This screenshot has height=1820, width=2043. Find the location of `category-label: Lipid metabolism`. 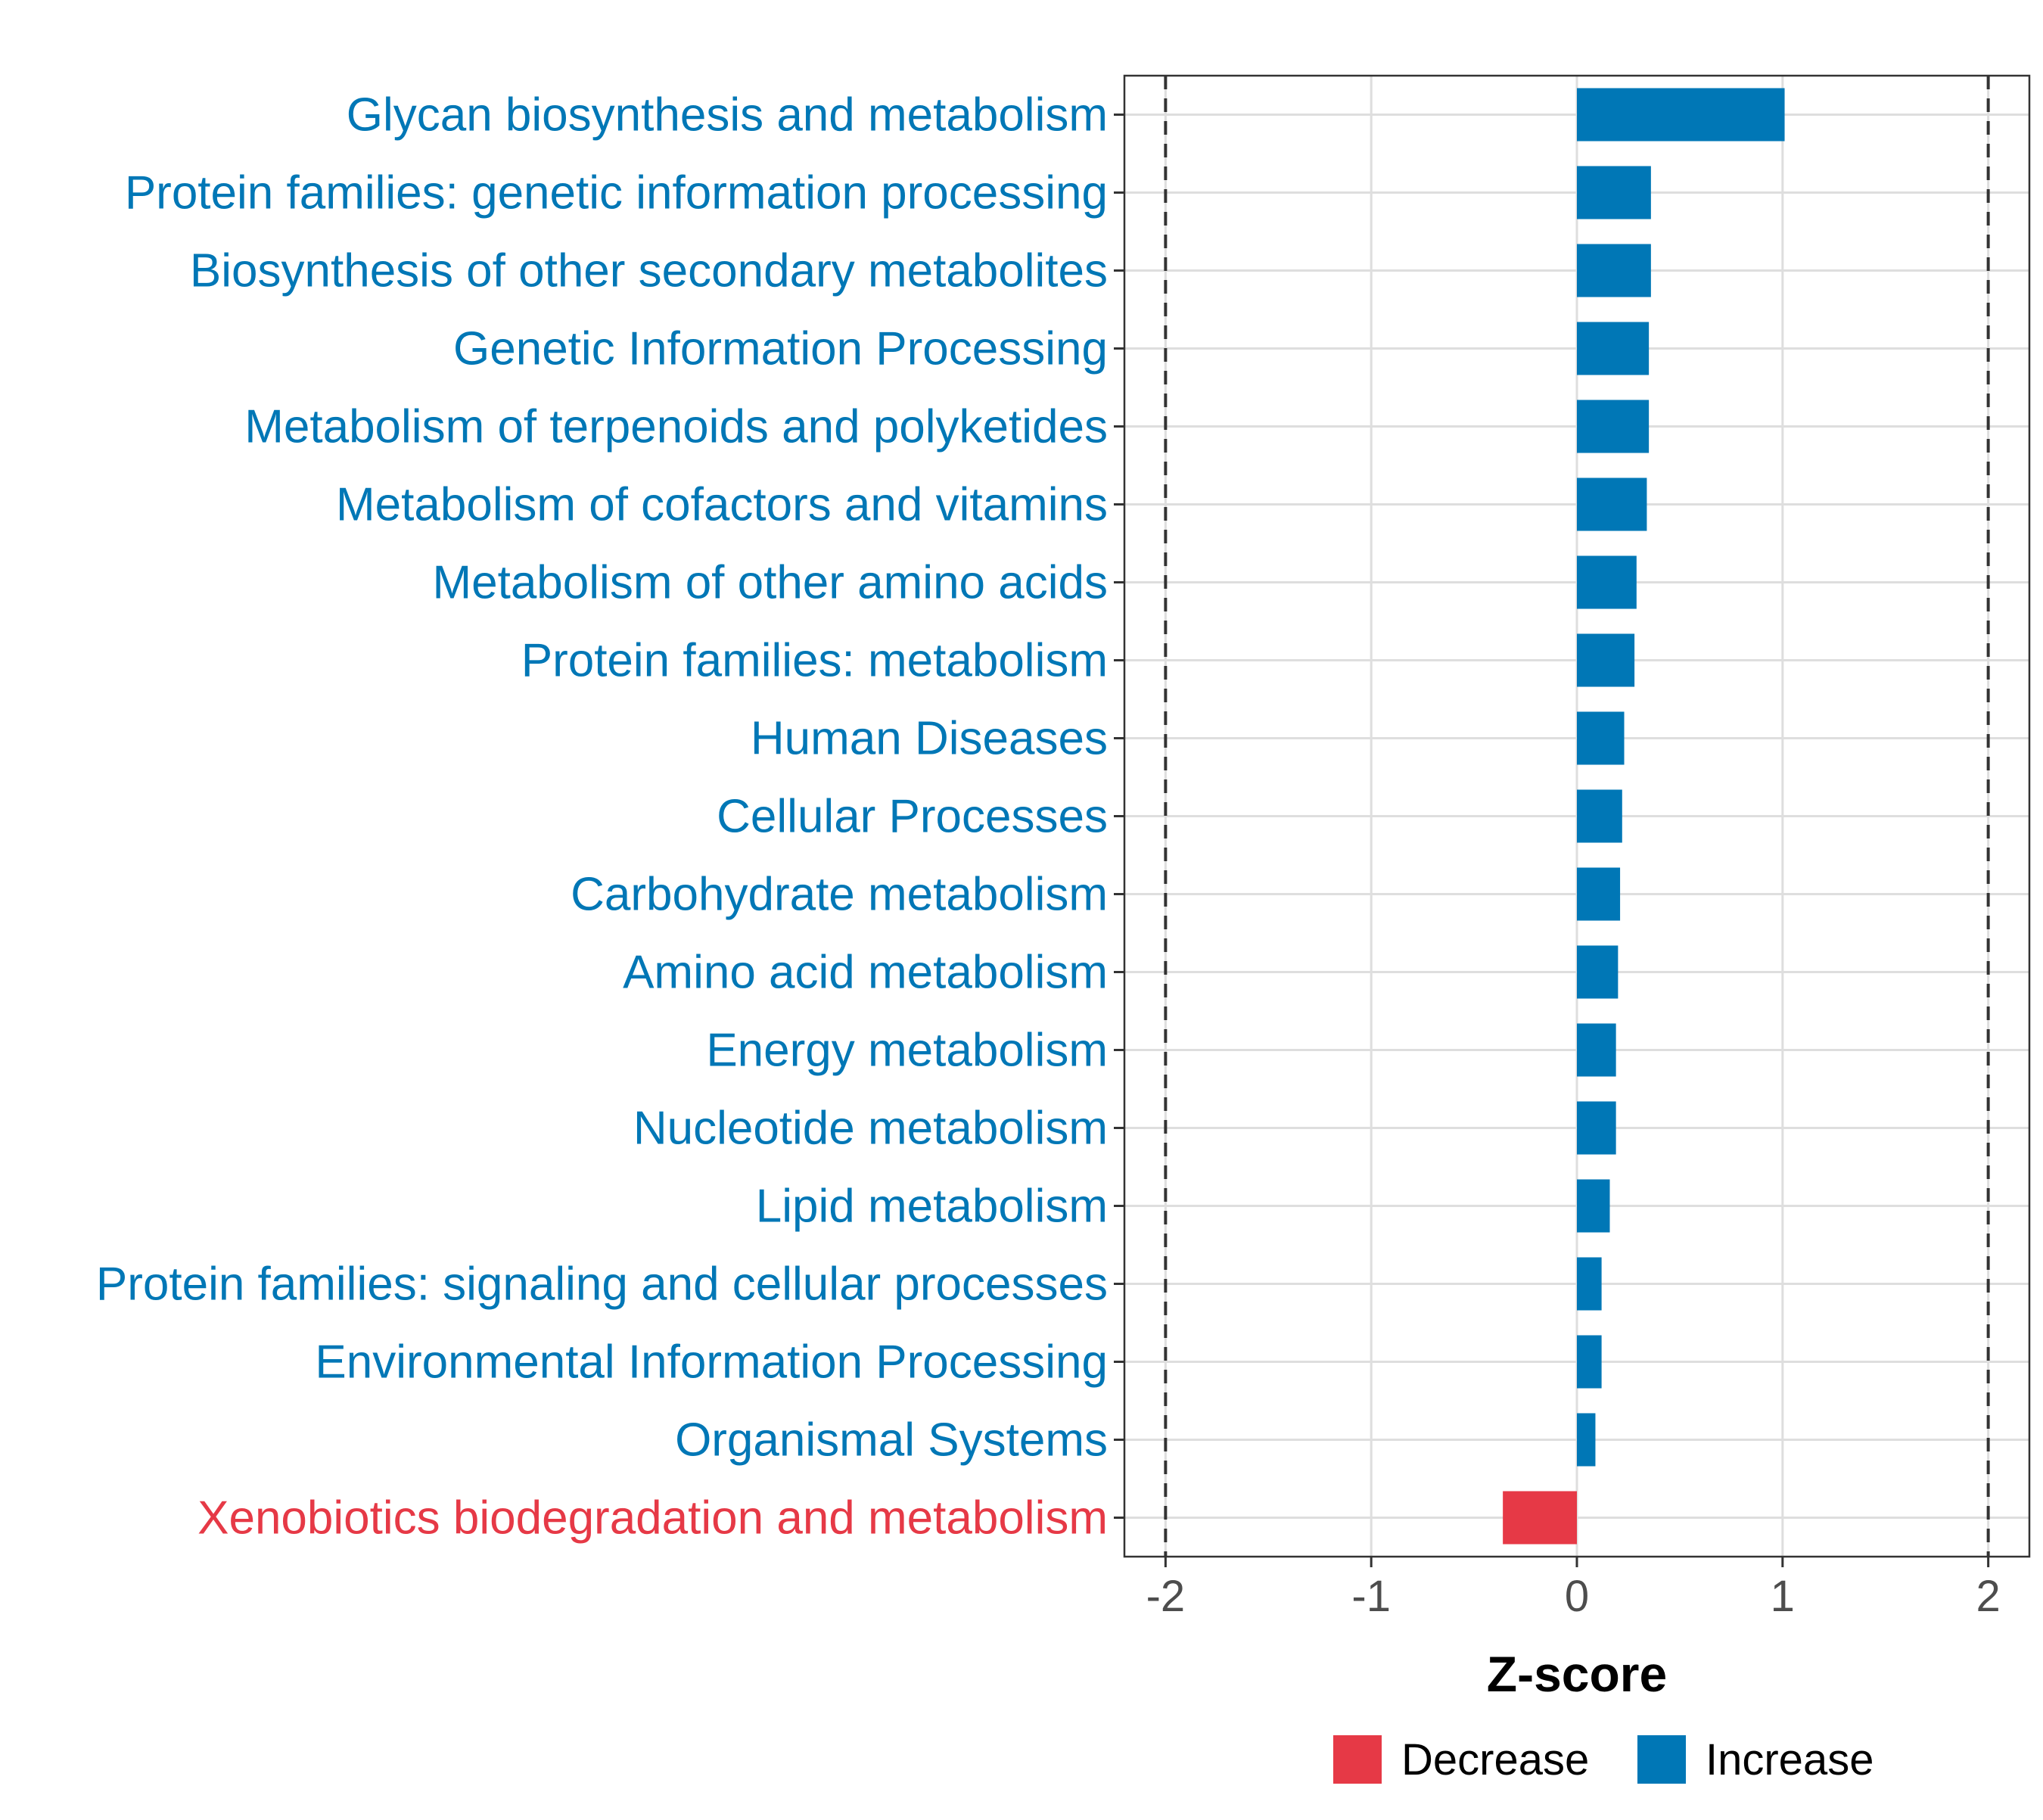

category-label: Lipid metabolism is located at coordinates (932, 1207).